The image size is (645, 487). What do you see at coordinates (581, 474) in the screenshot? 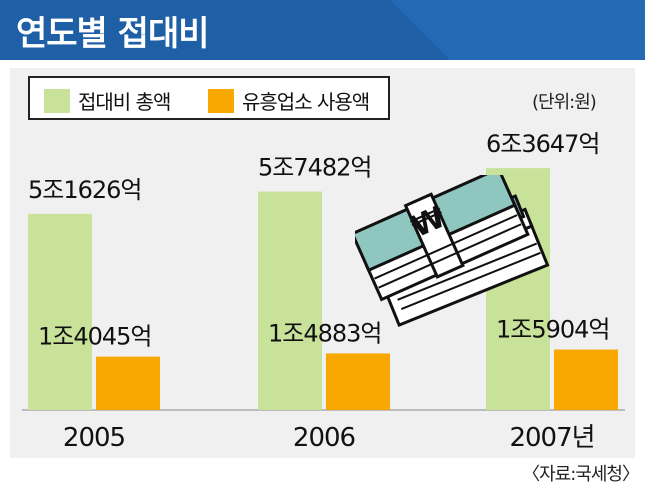
I see `source-label: 〈자료:국세청〉` at bounding box center [581, 474].